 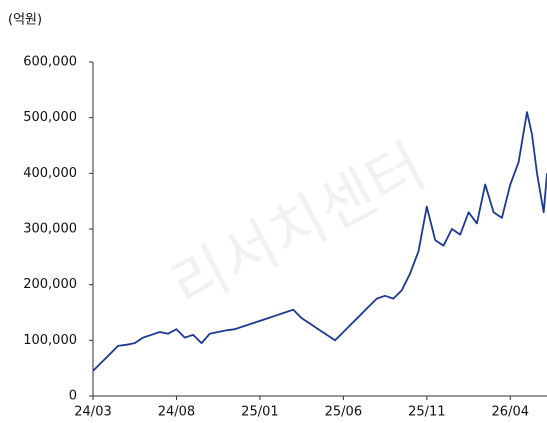 I want to click on x-tick-label: 24/03, so click(x=92, y=412).